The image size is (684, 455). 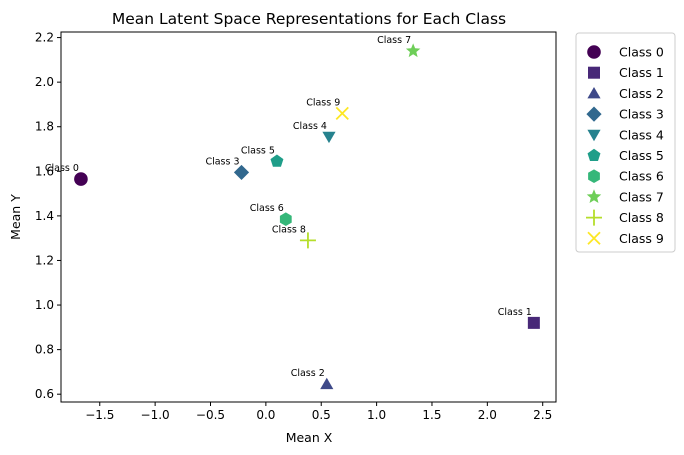 What do you see at coordinates (641, 217) in the screenshot?
I see `legend-label-class-8: Class 8` at bounding box center [641, 217].